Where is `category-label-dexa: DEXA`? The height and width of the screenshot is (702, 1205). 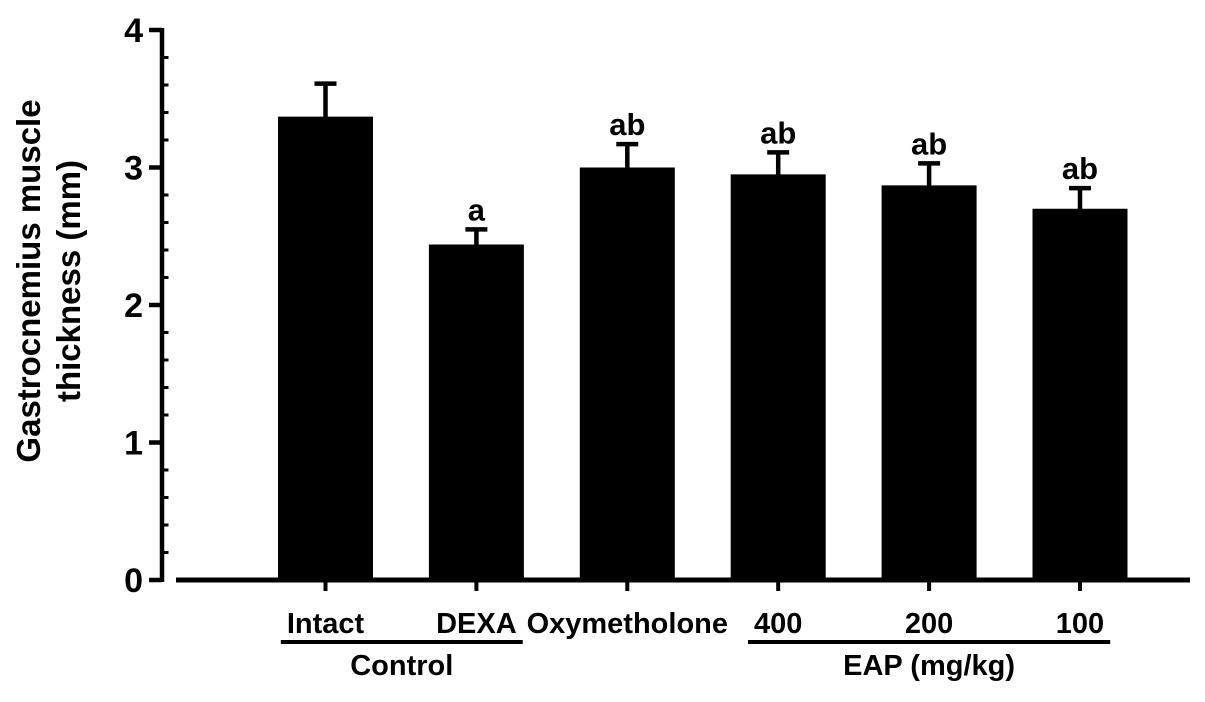 category-label-dexa: DEXA is located at coordinates (476, 624).